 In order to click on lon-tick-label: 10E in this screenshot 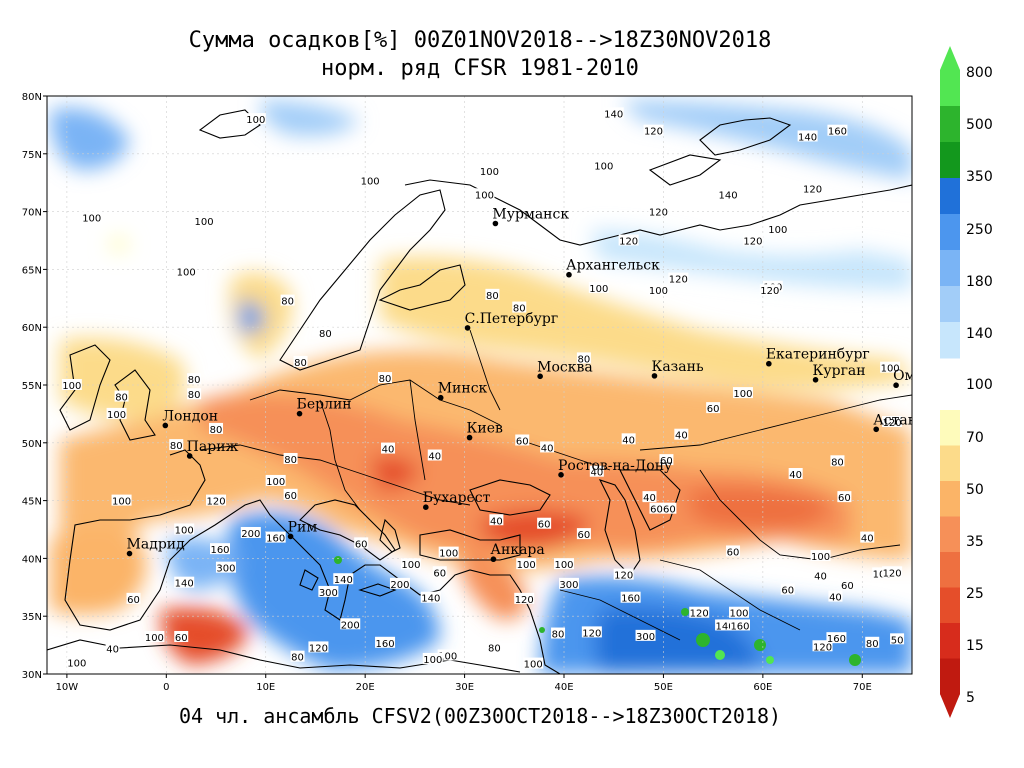, I will do `click(265, 687)`.